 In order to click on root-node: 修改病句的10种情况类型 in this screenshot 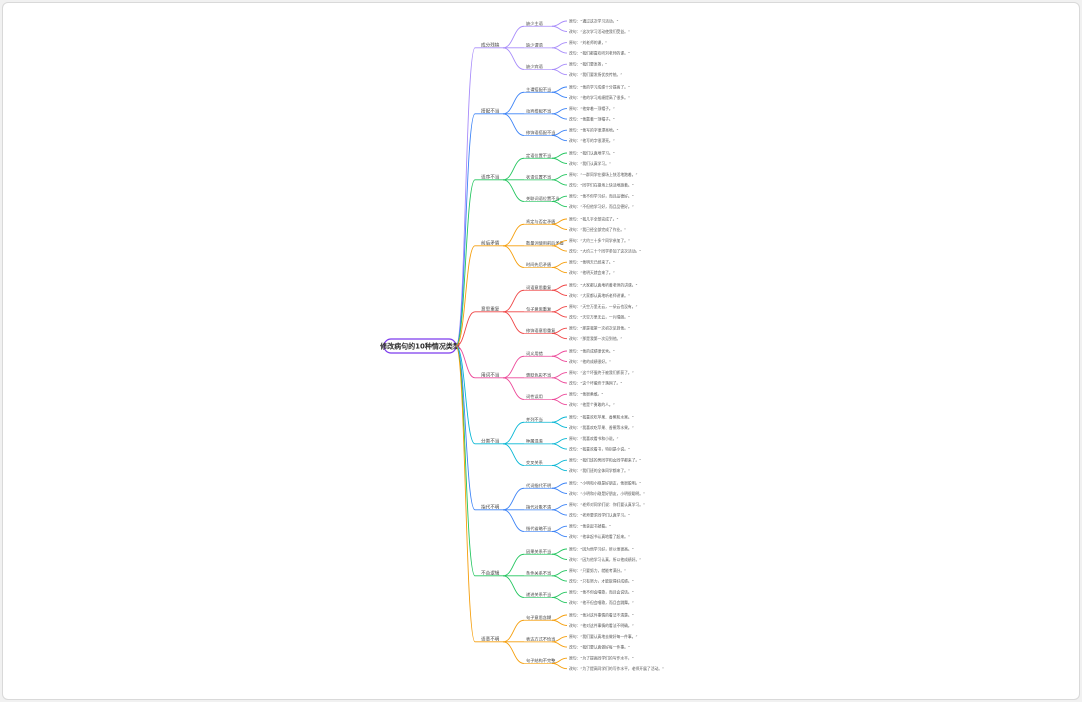, I will do `click(419, 346)`.